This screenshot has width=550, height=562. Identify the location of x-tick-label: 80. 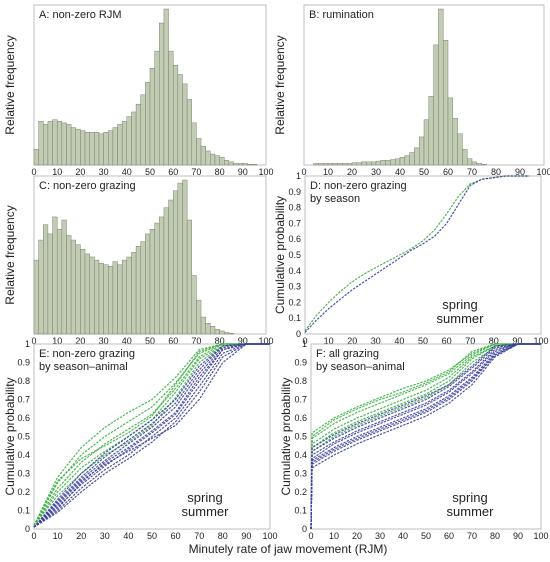
(220, 172).